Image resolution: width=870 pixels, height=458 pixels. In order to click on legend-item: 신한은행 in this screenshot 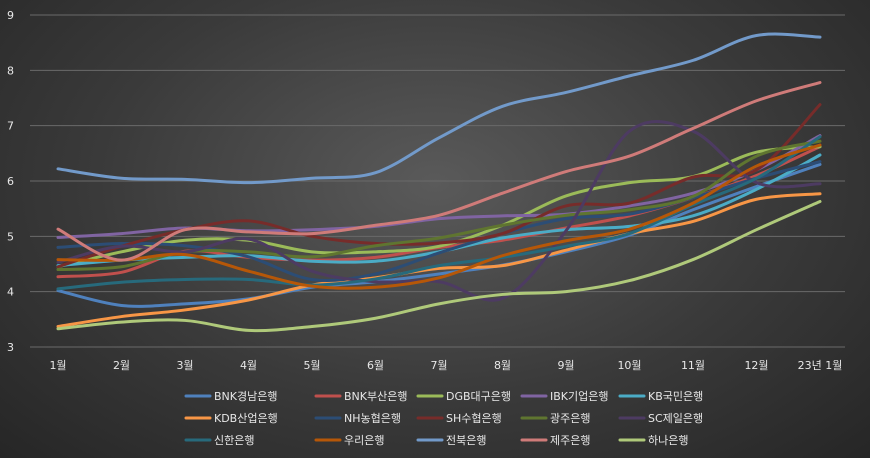, I will do `click(219, 440)`.